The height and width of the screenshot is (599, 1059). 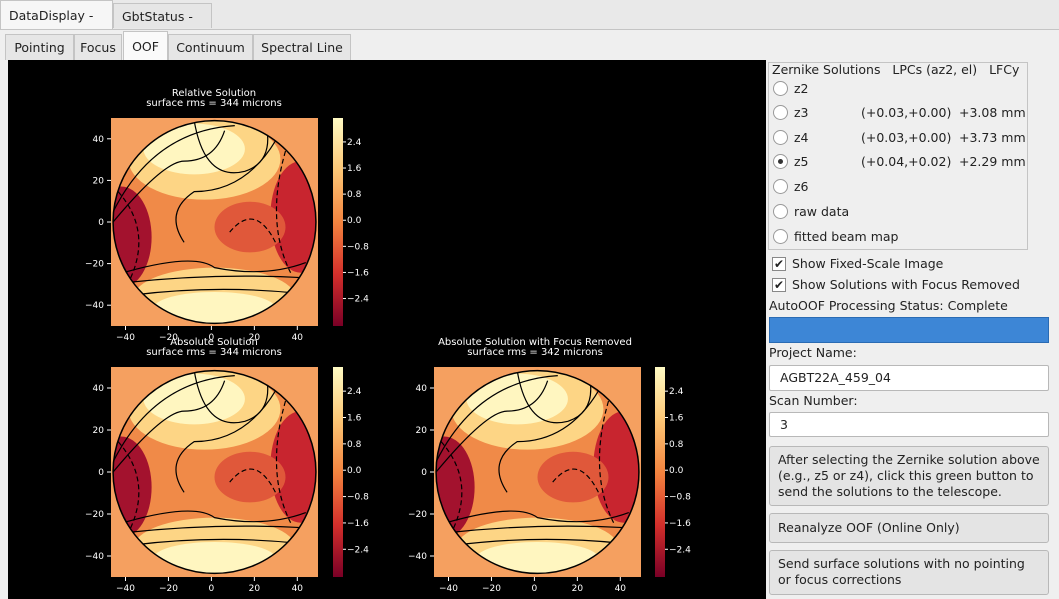 I want to click on colorbar-tick-label: 0.0, so click(x=676, y=471).